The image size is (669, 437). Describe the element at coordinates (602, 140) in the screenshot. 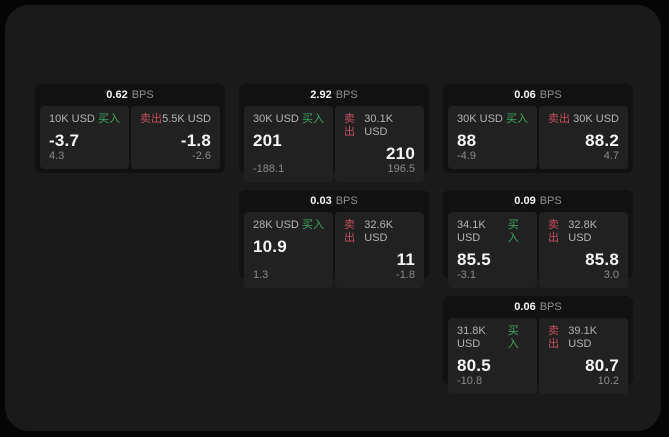

I see `sell-price: 88.2` at that location.